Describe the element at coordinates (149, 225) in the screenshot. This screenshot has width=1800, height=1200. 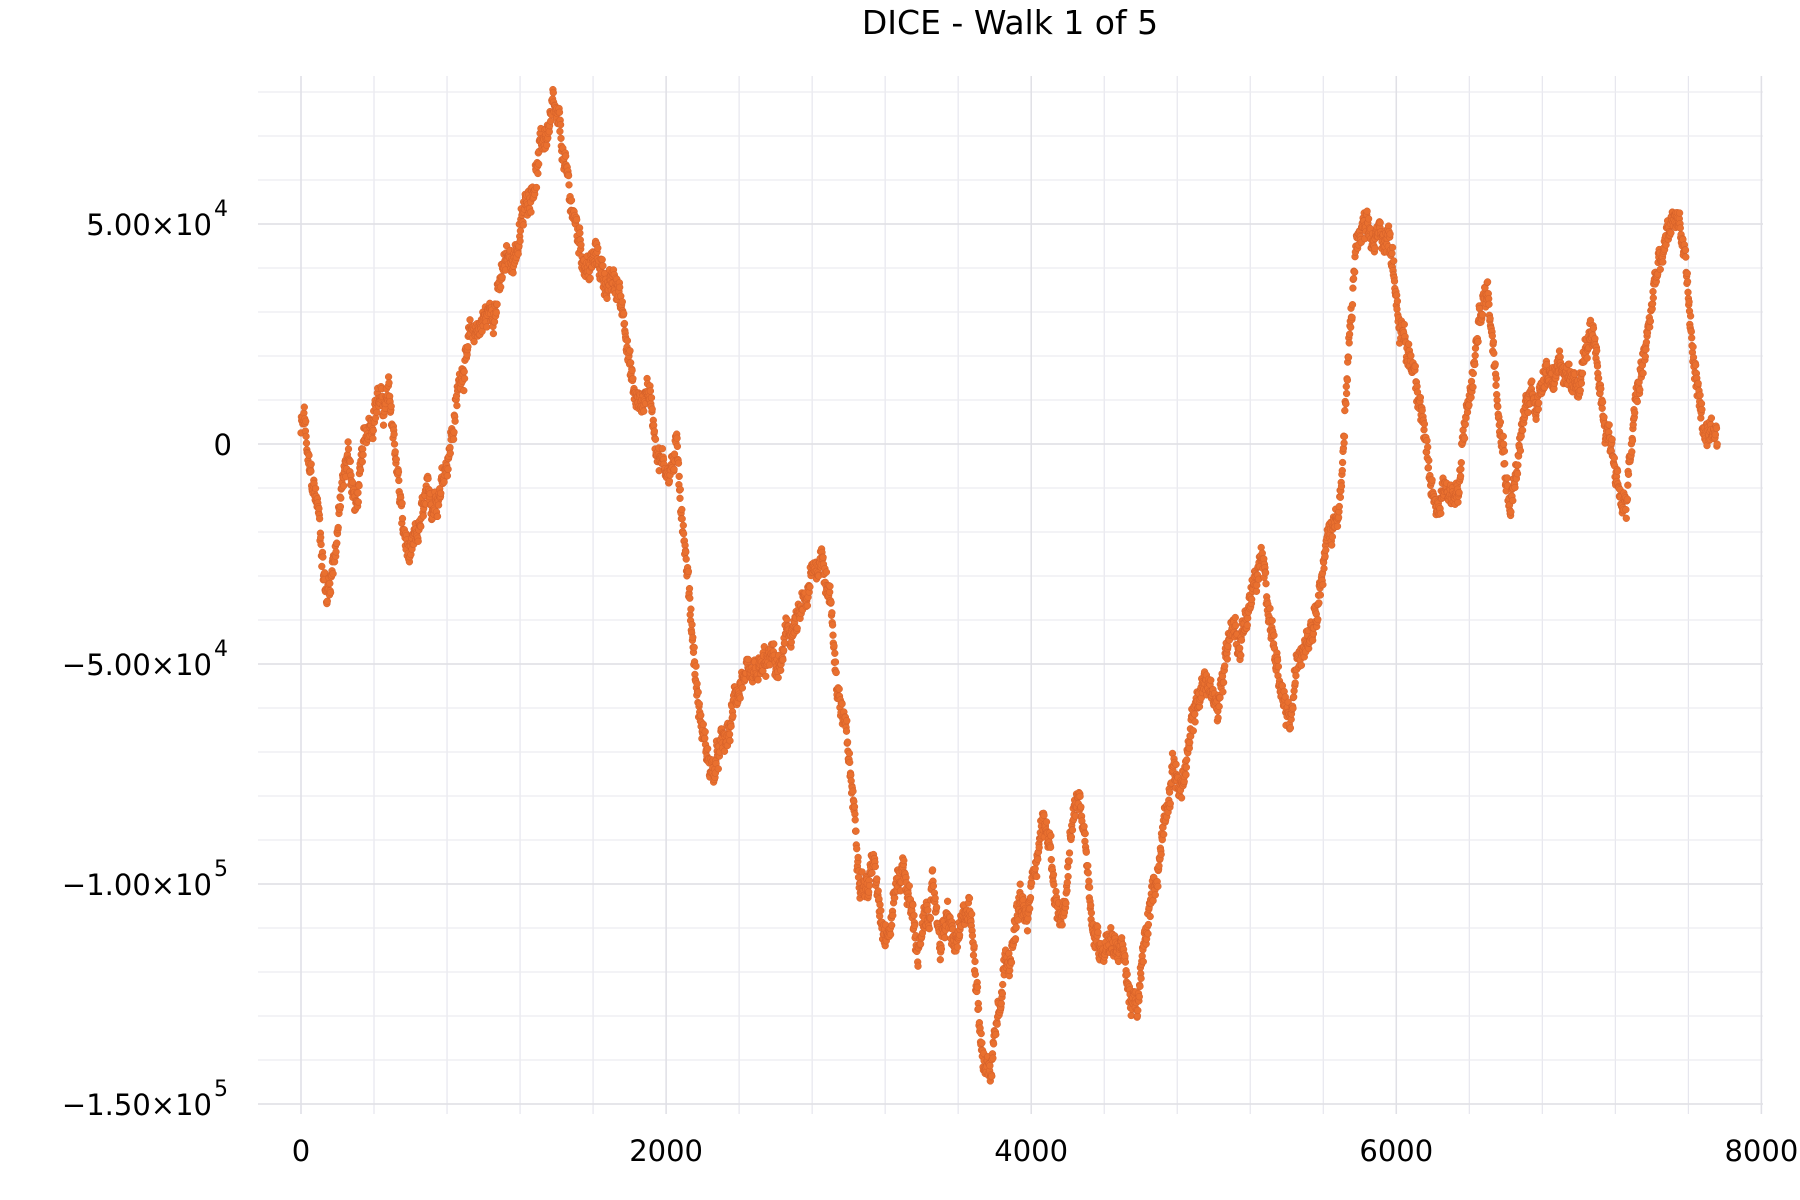
I see `y-tick-label: 5.00×10` at that location.